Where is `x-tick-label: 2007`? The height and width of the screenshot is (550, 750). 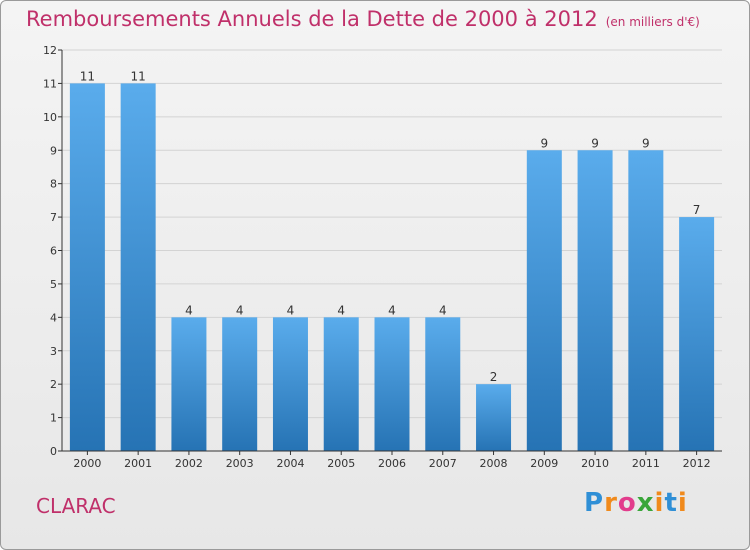
x-tick-label: 2007 is located at coordinates (443, 463).